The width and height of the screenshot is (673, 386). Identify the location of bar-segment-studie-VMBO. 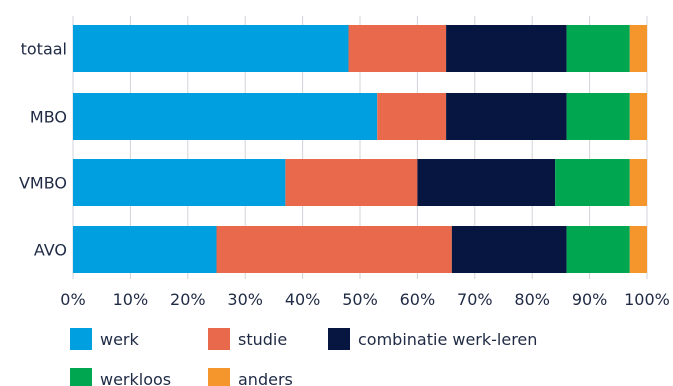
(351, 182).